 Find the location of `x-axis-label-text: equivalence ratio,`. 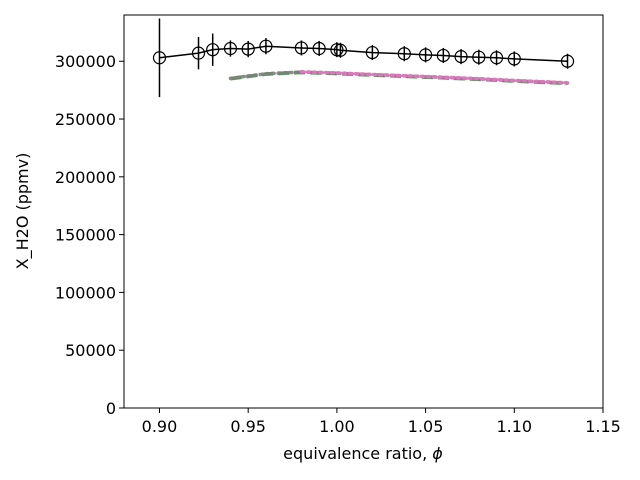

x-axis-label-text: equivalence ratio, is located at coordinates (357, 453).